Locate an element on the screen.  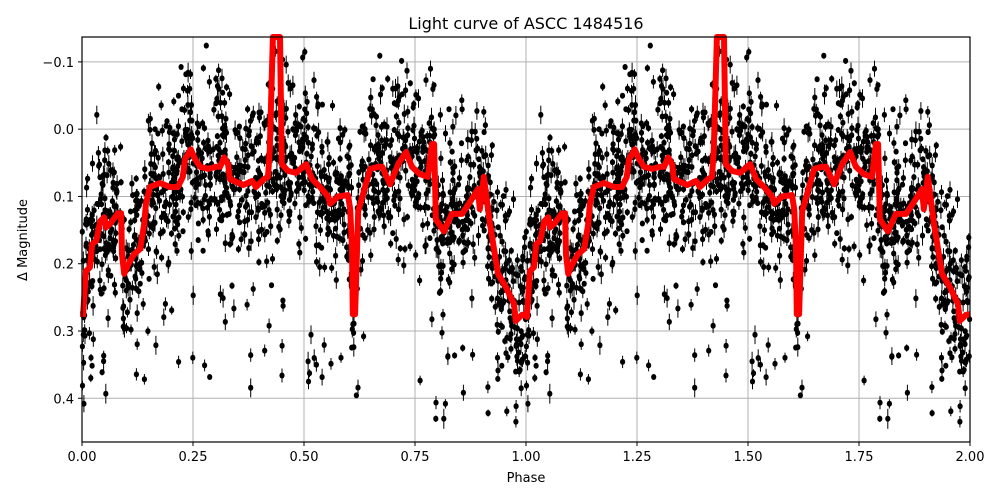
y-tick-label: −0.1 is located at coordinates (58, 63).